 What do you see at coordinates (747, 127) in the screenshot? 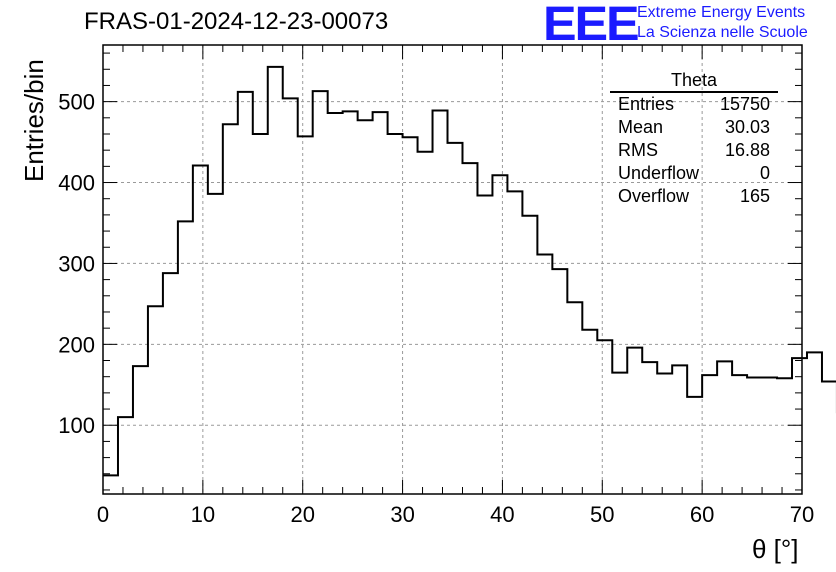
I see `stats-value: 30.03` at bounding box center [747, 127].